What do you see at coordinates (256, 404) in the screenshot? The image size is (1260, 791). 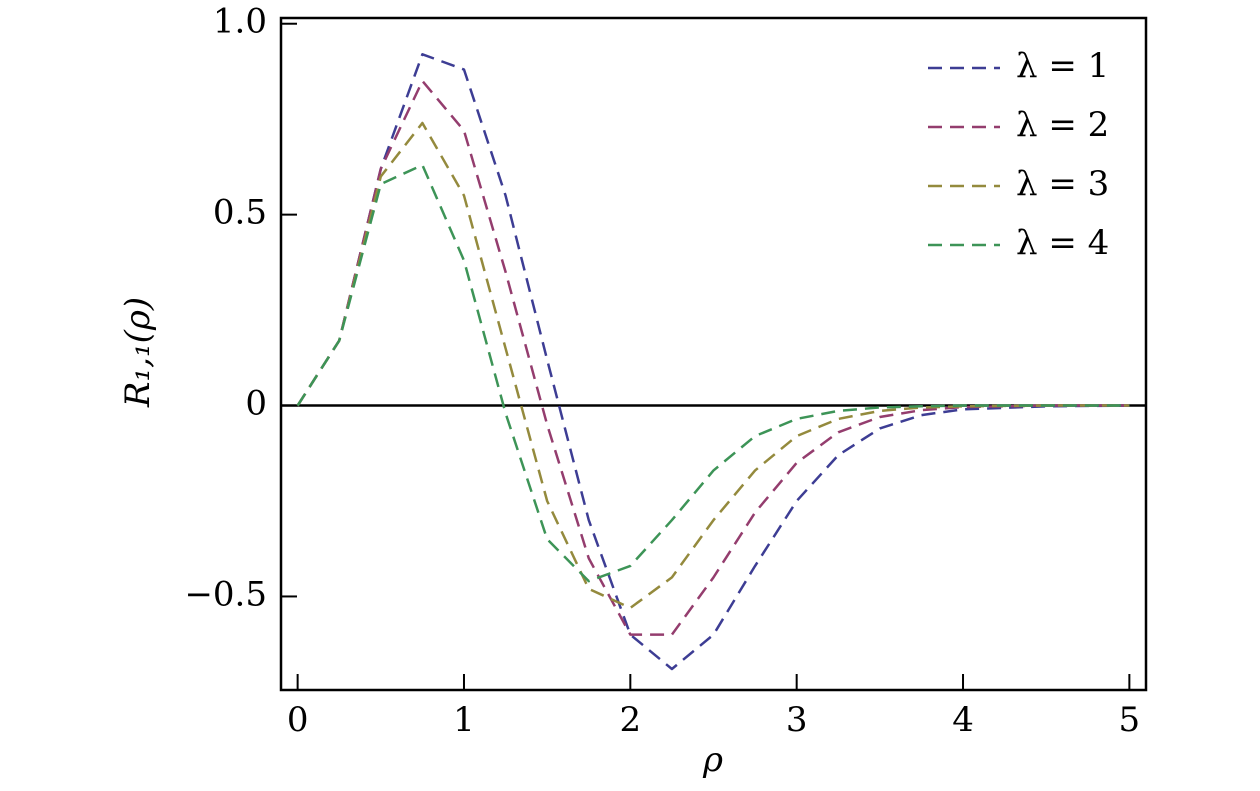 I see `y-tick-label: 0` at bounding box center [256, 404].